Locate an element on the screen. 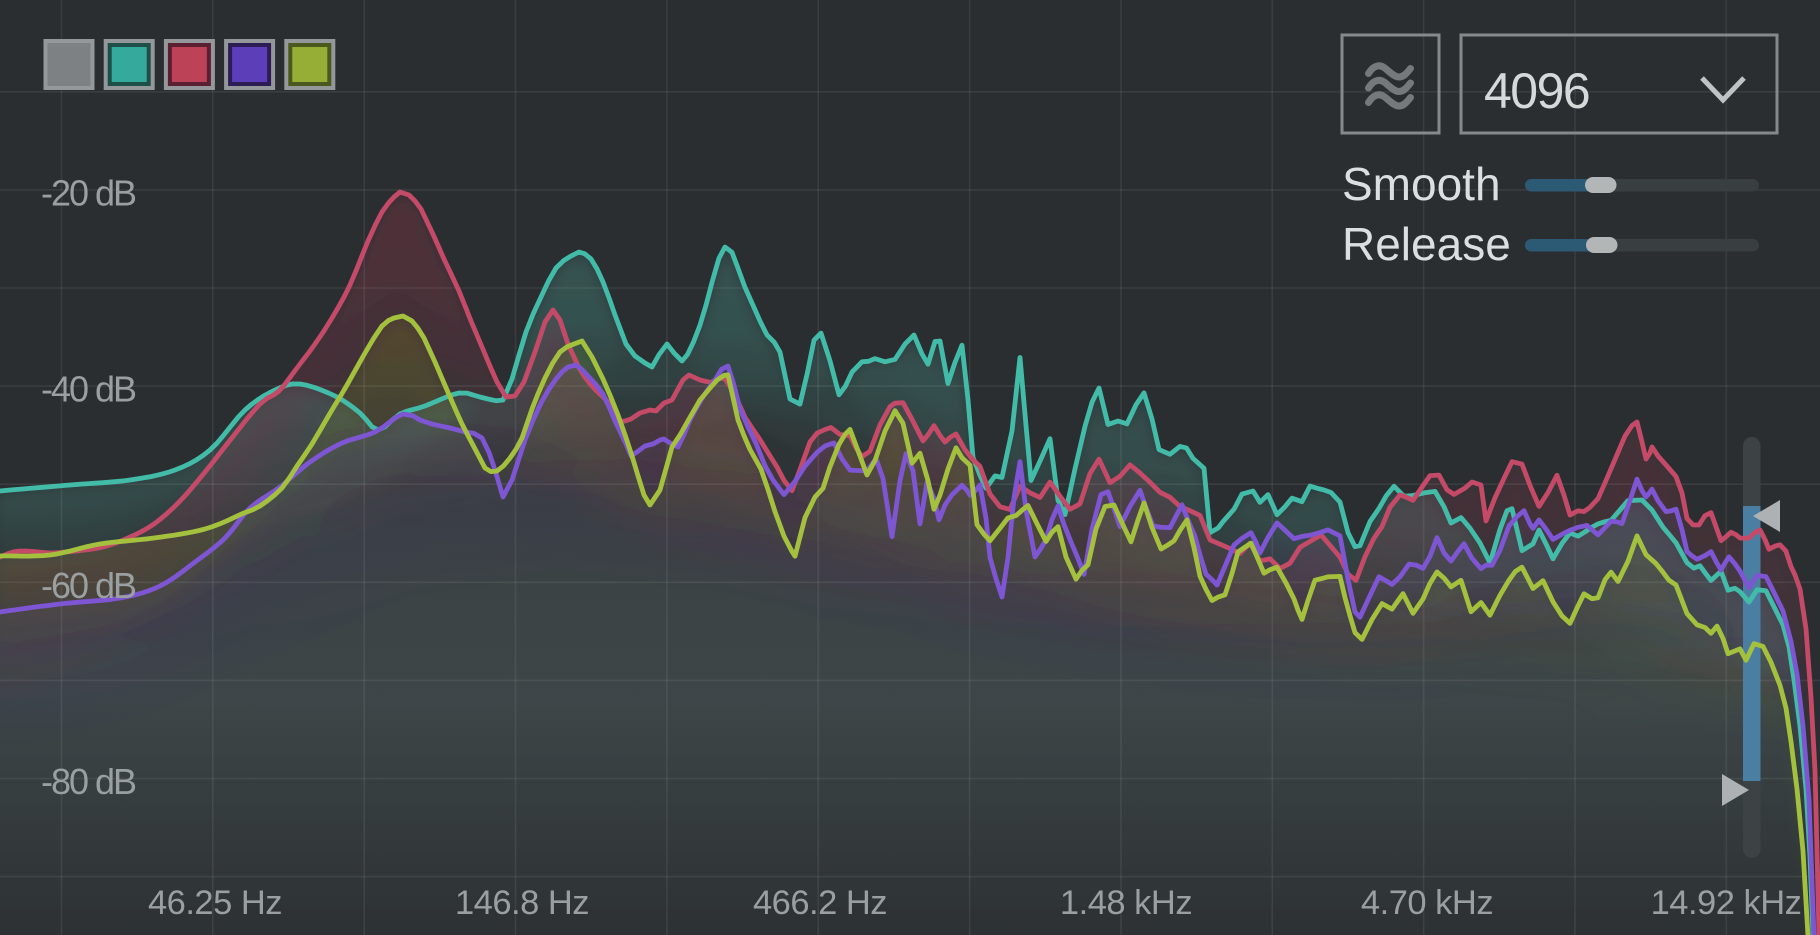 This screenshot has width=1820, height=935. svg-text: -80 dB is located at coordinates (88, 781).